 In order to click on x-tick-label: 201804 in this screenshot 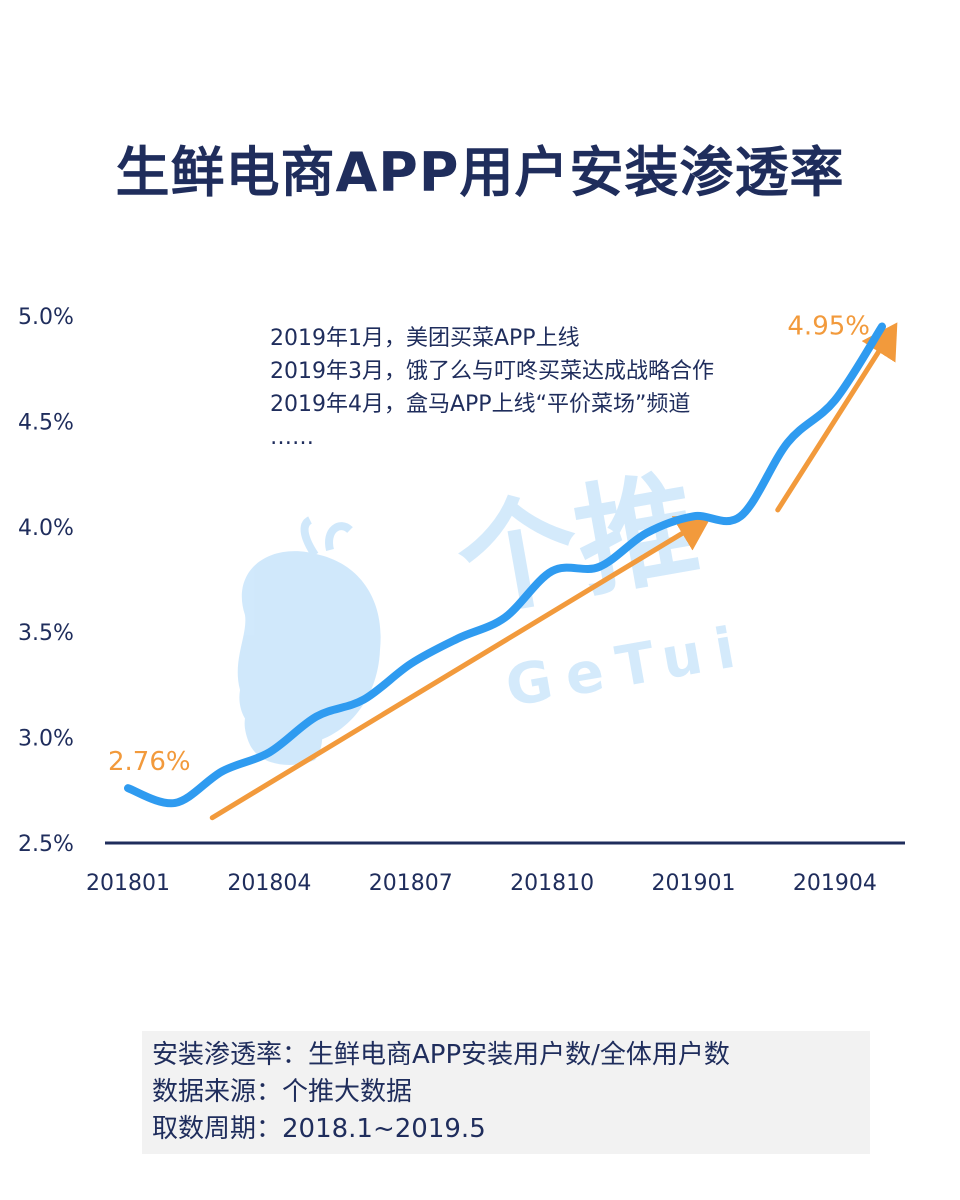, I will do `click(269, 883)`.